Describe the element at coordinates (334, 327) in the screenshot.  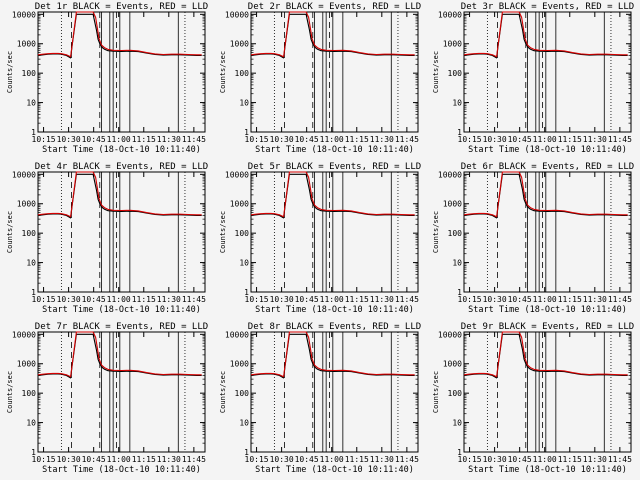
I see `panel-title: Det 8r BLACK = Events, RED = LLD` at that location.